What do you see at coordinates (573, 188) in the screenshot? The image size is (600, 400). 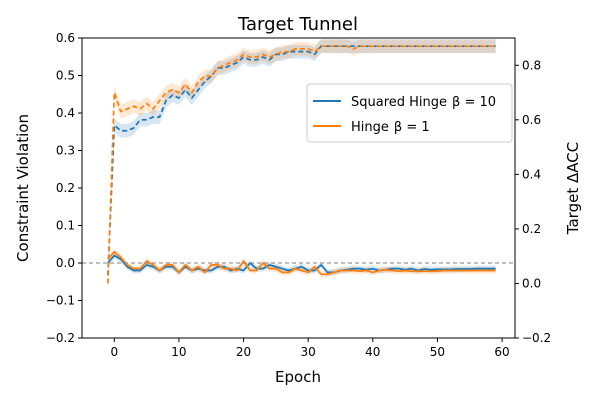 I see `y-axis-right-label: Target ΔACC` at bounding box center [573, 188].